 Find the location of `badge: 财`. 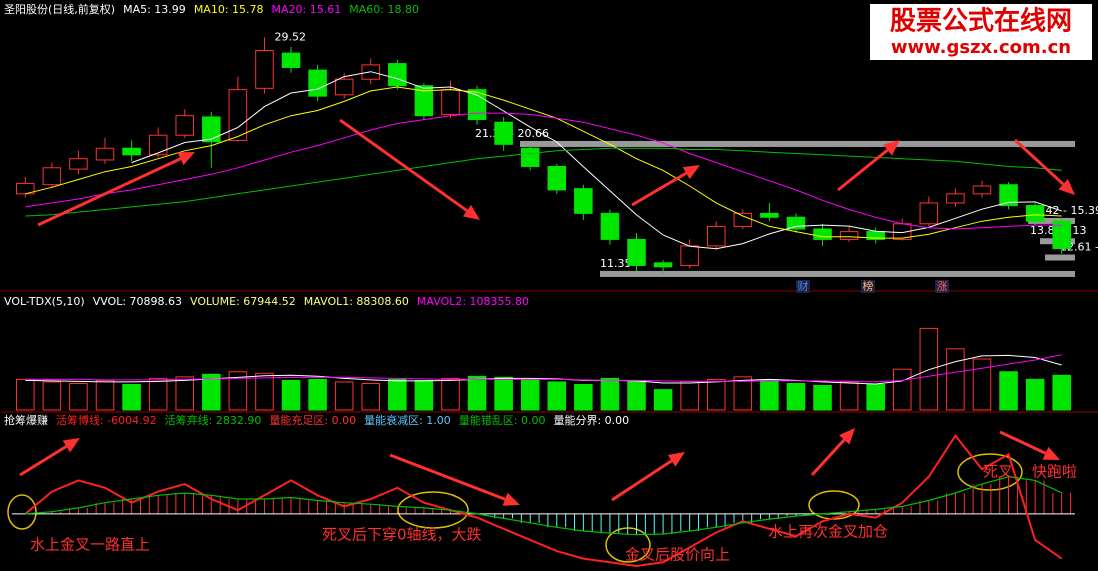

badge: 财 is located at coordinates (803, 286).